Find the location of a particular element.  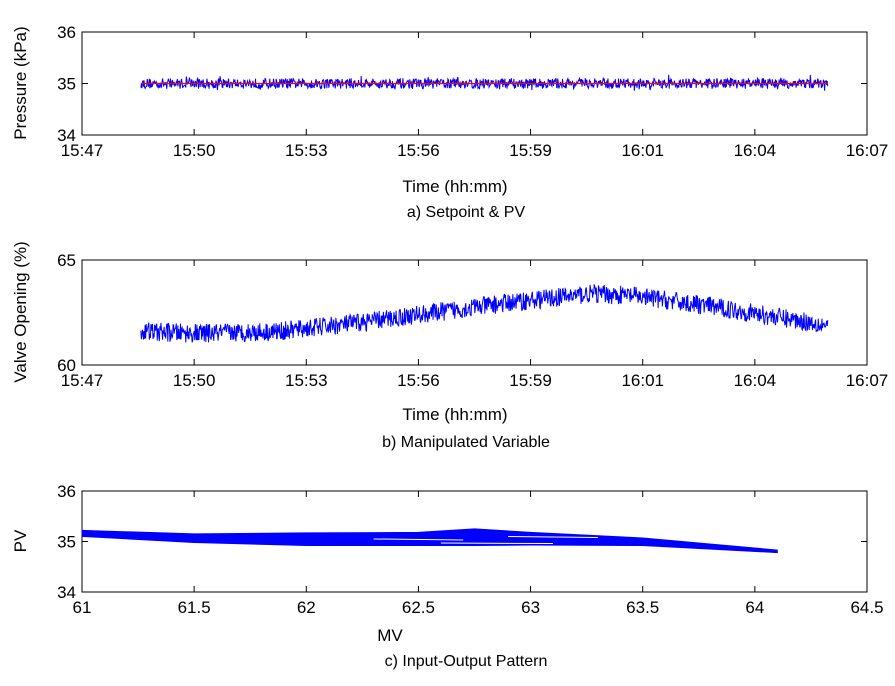

panel-a-caption: a) Setpoint & PV is located at coordinates (466, 212).